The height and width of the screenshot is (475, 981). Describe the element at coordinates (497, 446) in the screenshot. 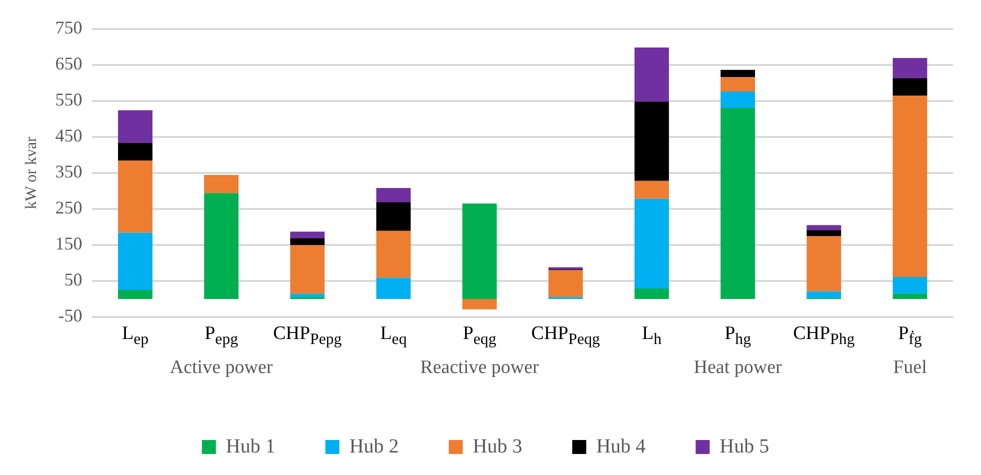

I see `legend-label: Hub 3` at that location.